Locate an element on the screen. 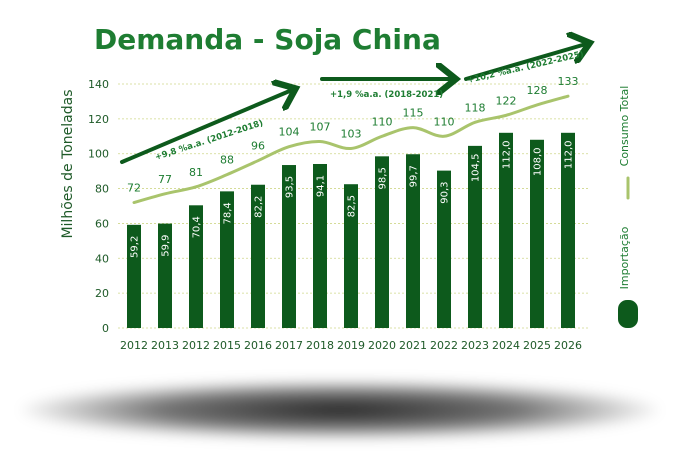 This screenshot has height=460, width=680. line-label: 81 is located at coordinates (196, 172).